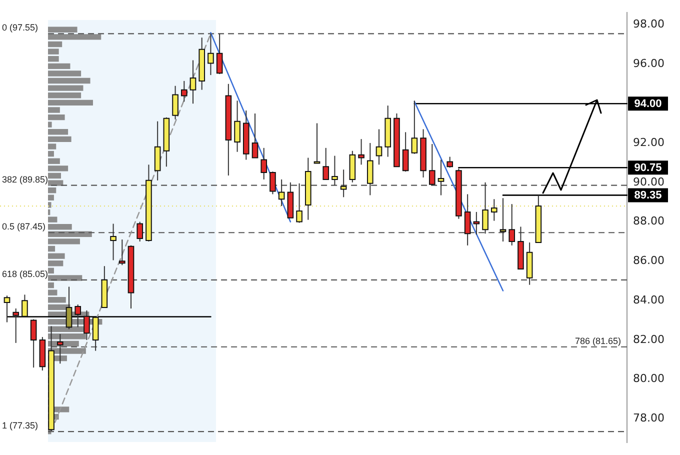  I want to click on ref-line-label: 618 (85.05), so click(25, 273).